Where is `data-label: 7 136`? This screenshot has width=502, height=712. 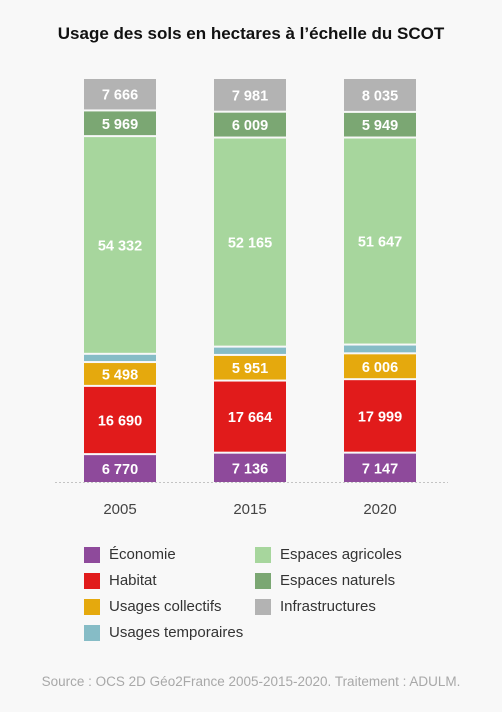
data-label: 7 136 is located at coordinates (250, 469).